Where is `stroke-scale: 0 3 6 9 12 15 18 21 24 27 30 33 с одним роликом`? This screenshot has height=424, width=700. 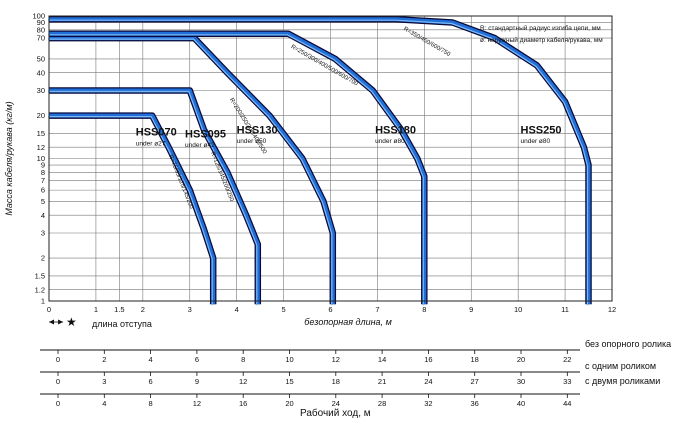
stroke-scale: 0 3 6 9 12 15 18 21 24 27 30 33 с одним роликом is located at coordinates (348, 373).